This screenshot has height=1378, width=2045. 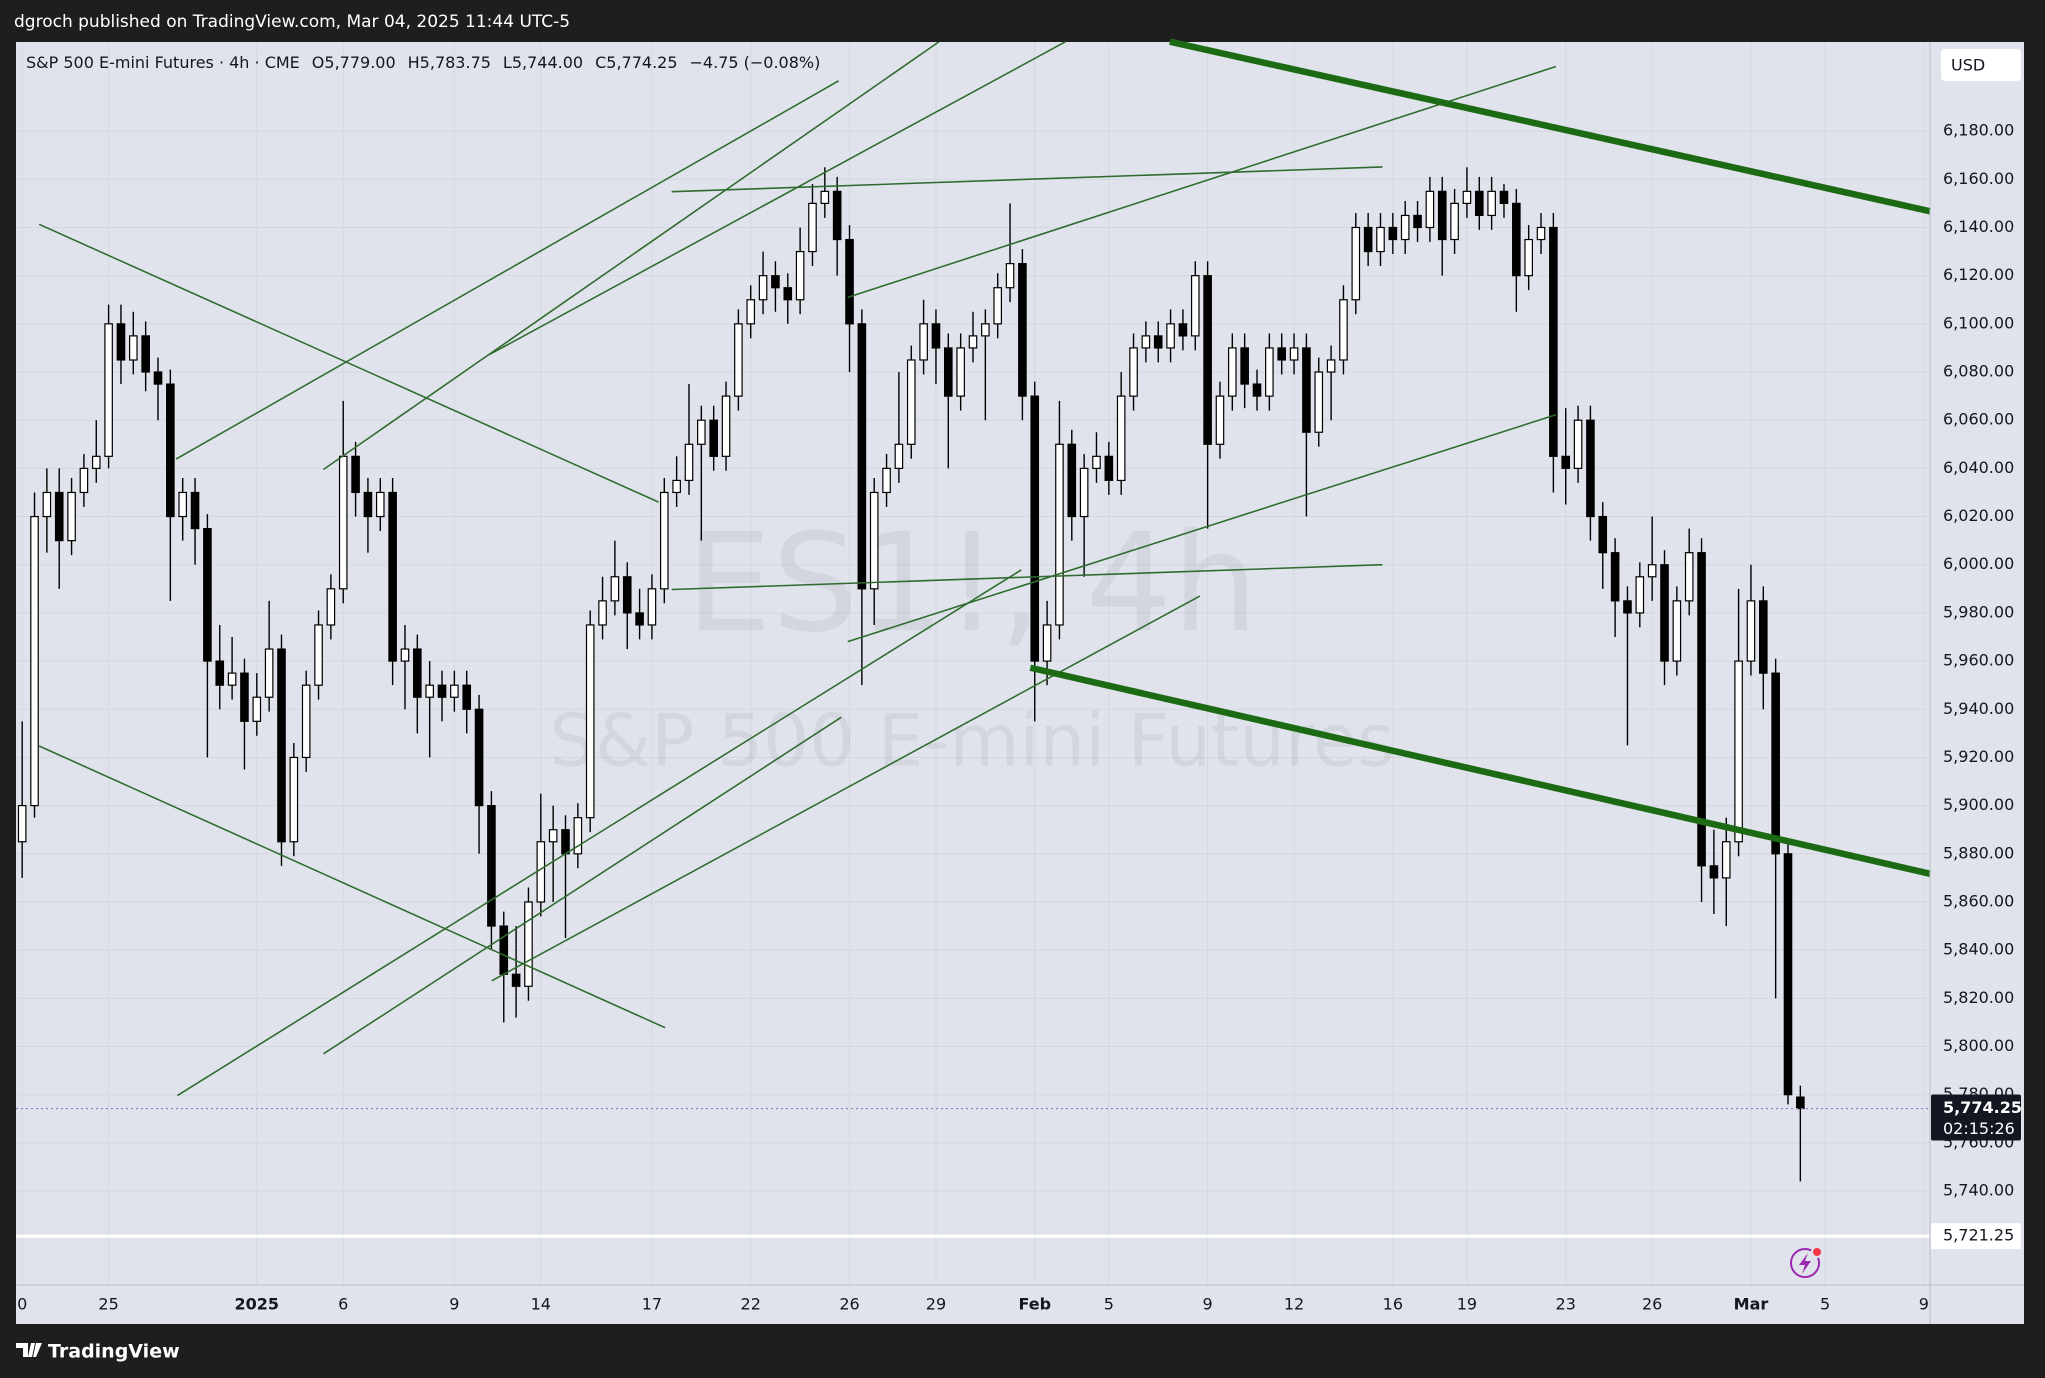 What do you see at coordinates (547, 62) in the screenshot?
I see `legend-value: 5,744.00` at bounding box center [547, 62].